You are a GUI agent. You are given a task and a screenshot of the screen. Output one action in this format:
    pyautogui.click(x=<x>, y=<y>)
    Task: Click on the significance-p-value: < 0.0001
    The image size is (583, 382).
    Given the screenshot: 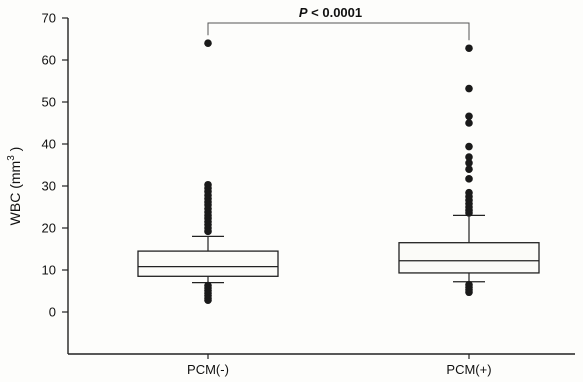 What is the action you would take?
    pyautogui.click(x=335, y=12)
    